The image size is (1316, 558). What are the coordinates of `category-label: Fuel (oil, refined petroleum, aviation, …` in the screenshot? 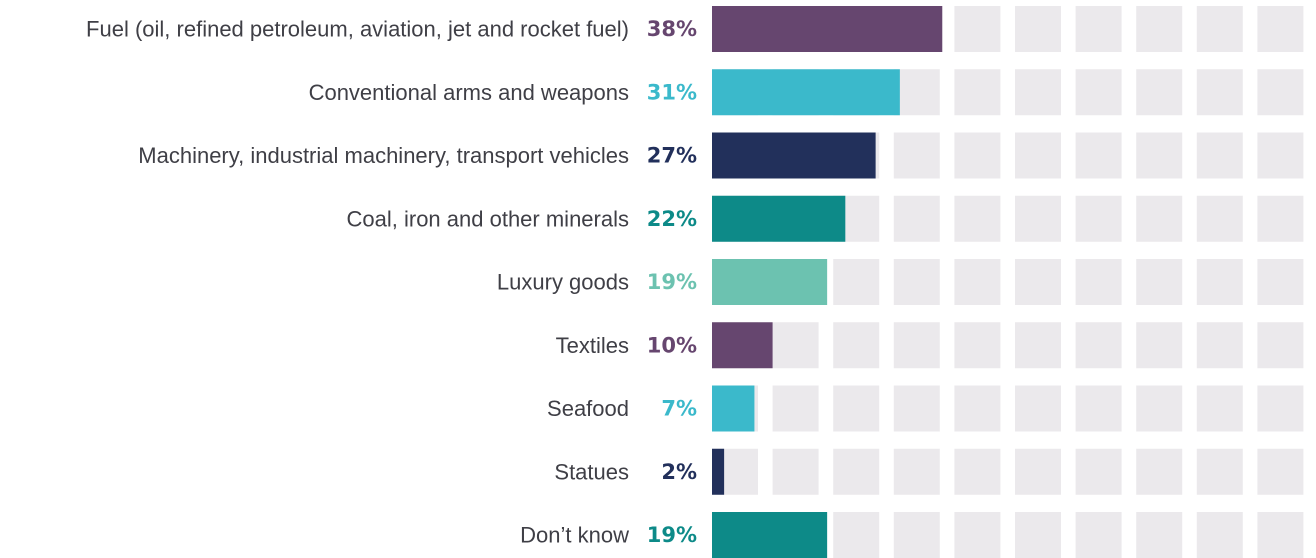 It's located at (357, 29).